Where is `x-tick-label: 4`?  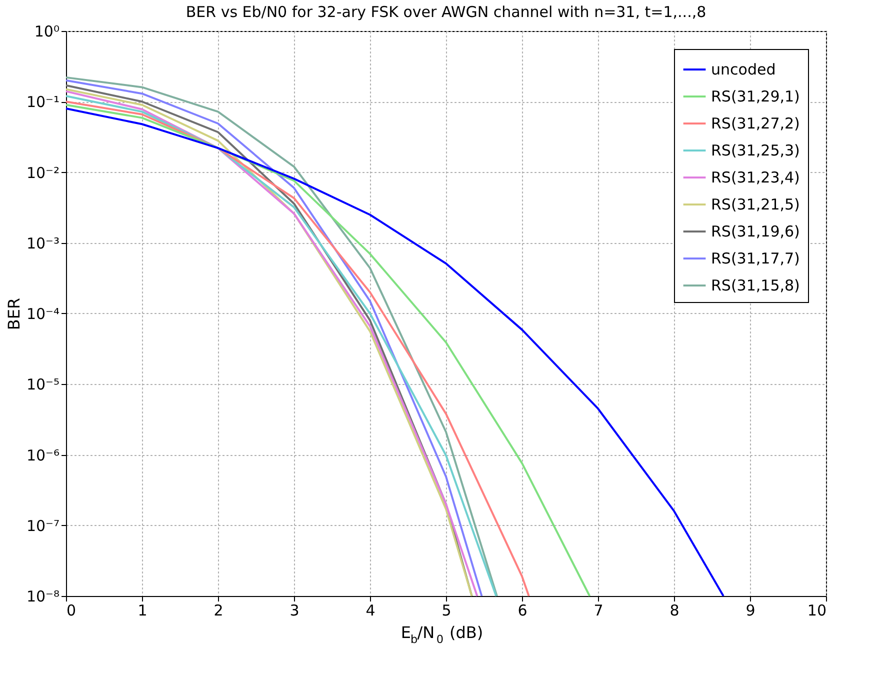 x-tick-label: 4 is located at coordinates (371, 611).